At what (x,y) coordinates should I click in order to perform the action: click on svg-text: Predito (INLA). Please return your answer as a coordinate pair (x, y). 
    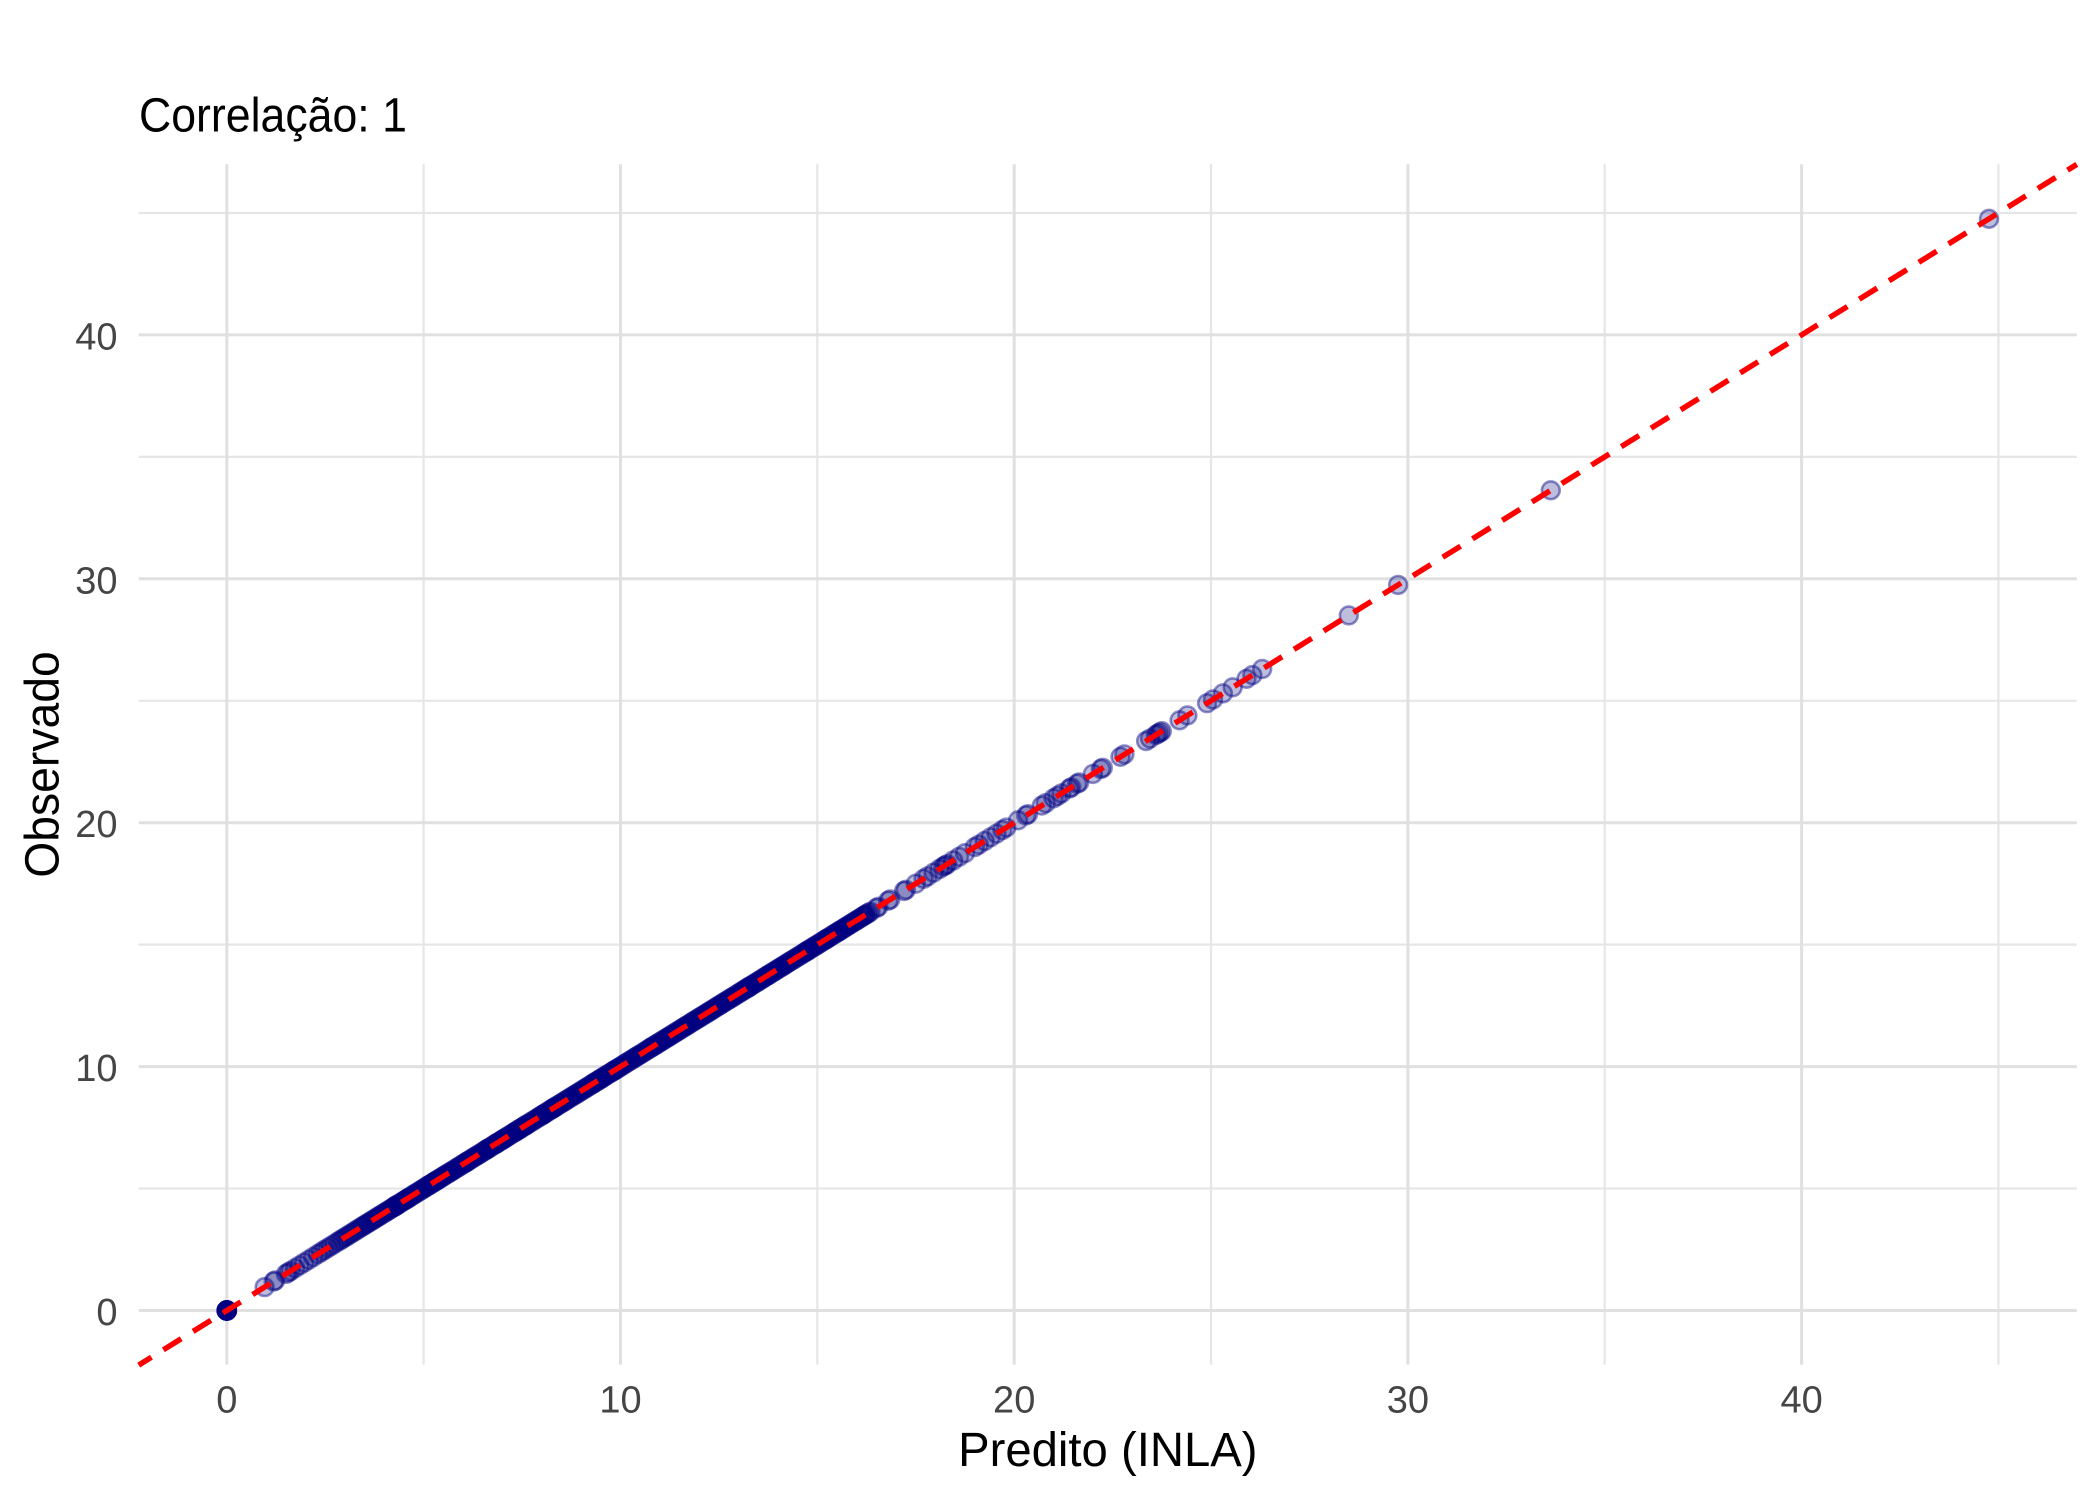
    Looking at the image, I should click on (1107, 1450).